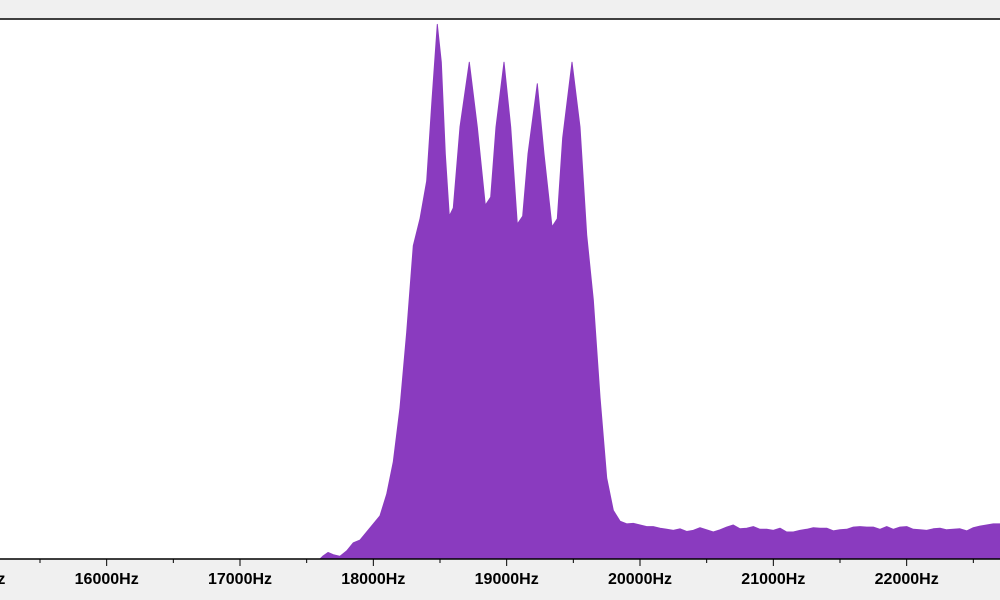 The width and height of the screenshot is (1000, 600). I want to click on x-tick-label: 15000Hz, so click(2, 579).